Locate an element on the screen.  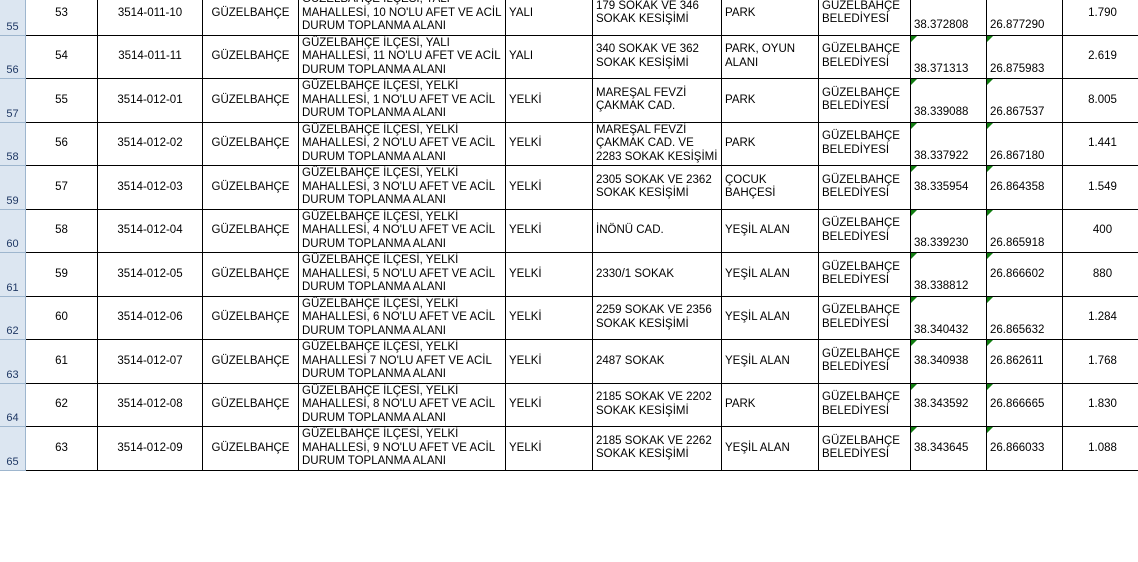
enlem-cell: 38.339230 is located at coordinates (948, 230).